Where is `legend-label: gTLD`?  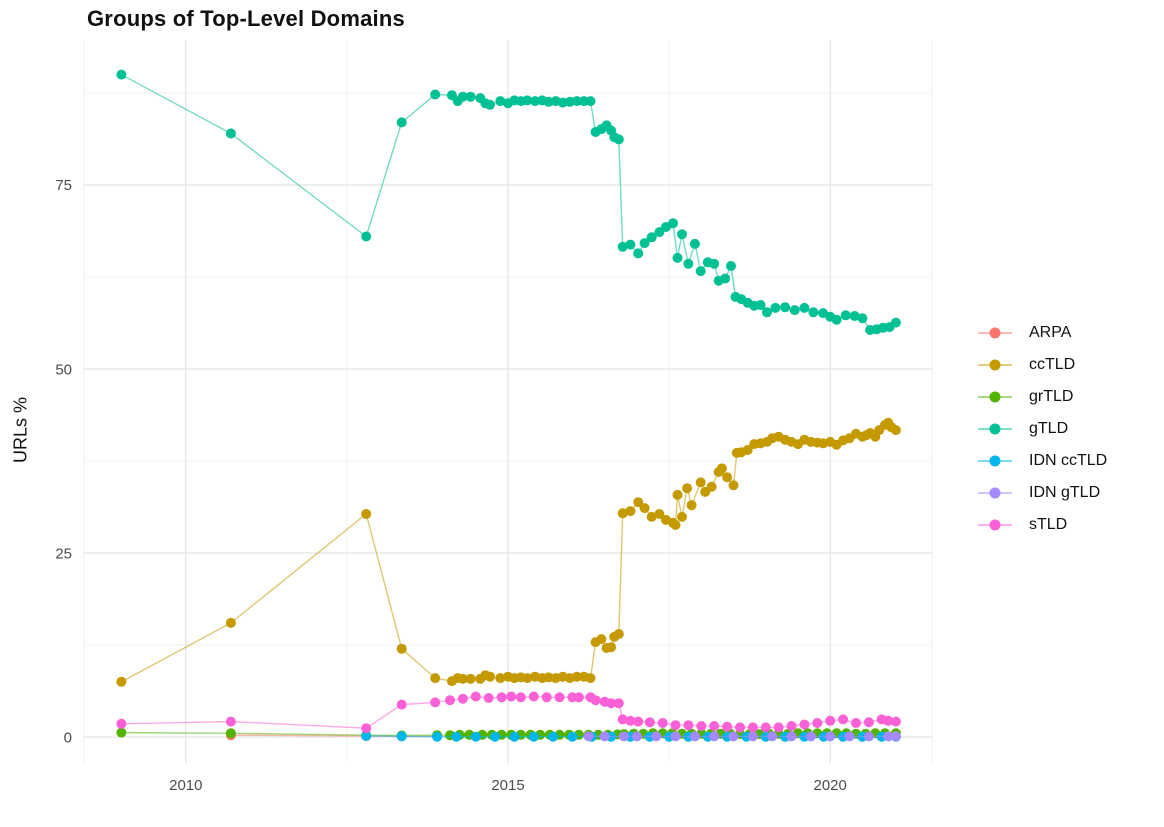
legend-label: gTLD is located at coordinates (1049, 428).